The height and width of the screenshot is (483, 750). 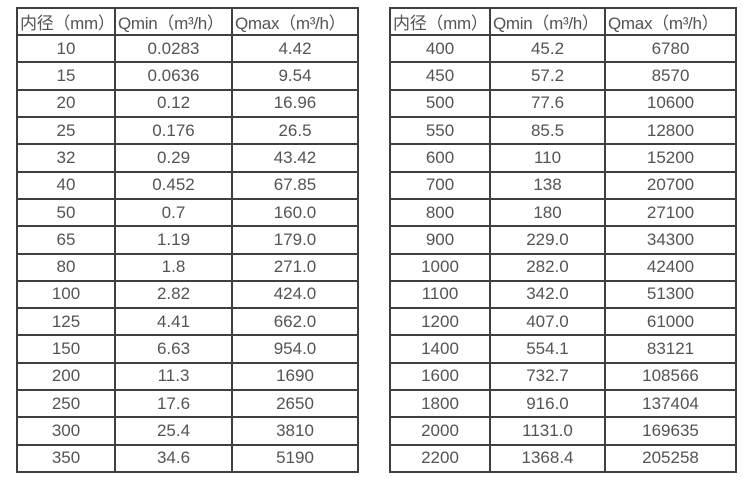 What do you see at coordinates (440, 267) in the screenshot?
I see `diameter-cell: 1000` at bounding box center [440, 267].